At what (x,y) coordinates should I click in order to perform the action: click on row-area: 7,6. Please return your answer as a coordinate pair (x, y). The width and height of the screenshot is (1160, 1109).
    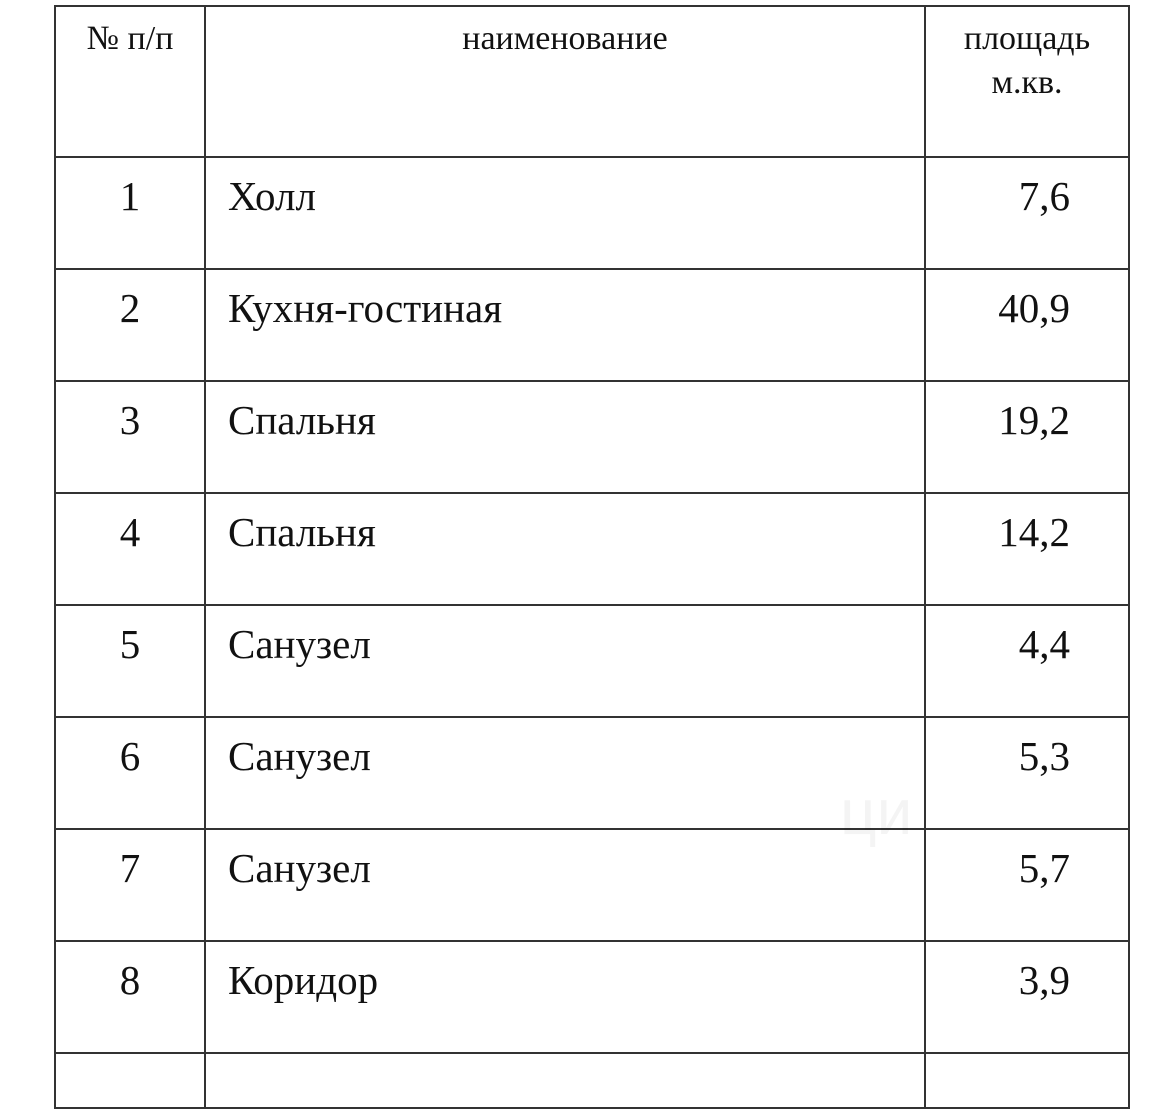
    Looking at the image, I should click on (1027, 213).